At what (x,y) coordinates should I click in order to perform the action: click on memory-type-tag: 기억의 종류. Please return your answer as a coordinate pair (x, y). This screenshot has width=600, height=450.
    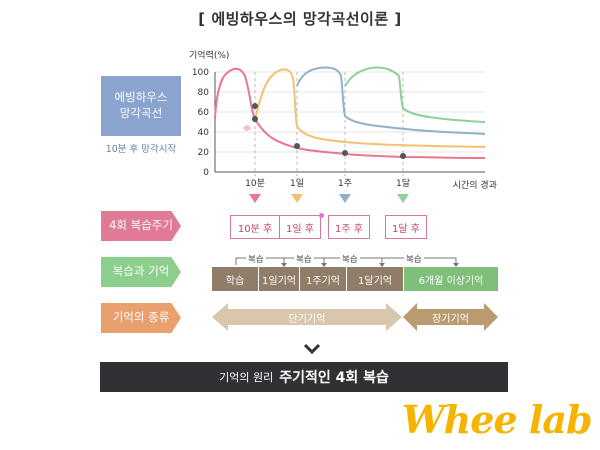
    Looking at the image, I should click on (141, 318).